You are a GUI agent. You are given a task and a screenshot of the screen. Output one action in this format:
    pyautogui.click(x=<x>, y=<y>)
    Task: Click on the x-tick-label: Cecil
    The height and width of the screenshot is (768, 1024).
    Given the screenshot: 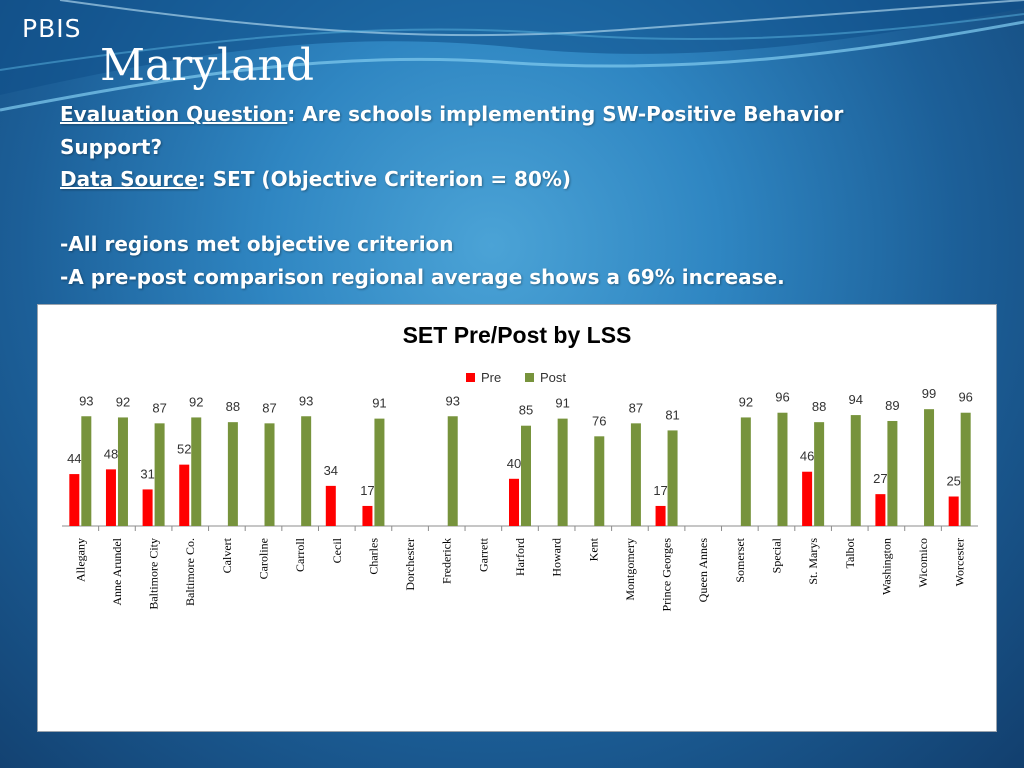 What is the action you would take?
    pyautogui.click(x=337, y=550)
    